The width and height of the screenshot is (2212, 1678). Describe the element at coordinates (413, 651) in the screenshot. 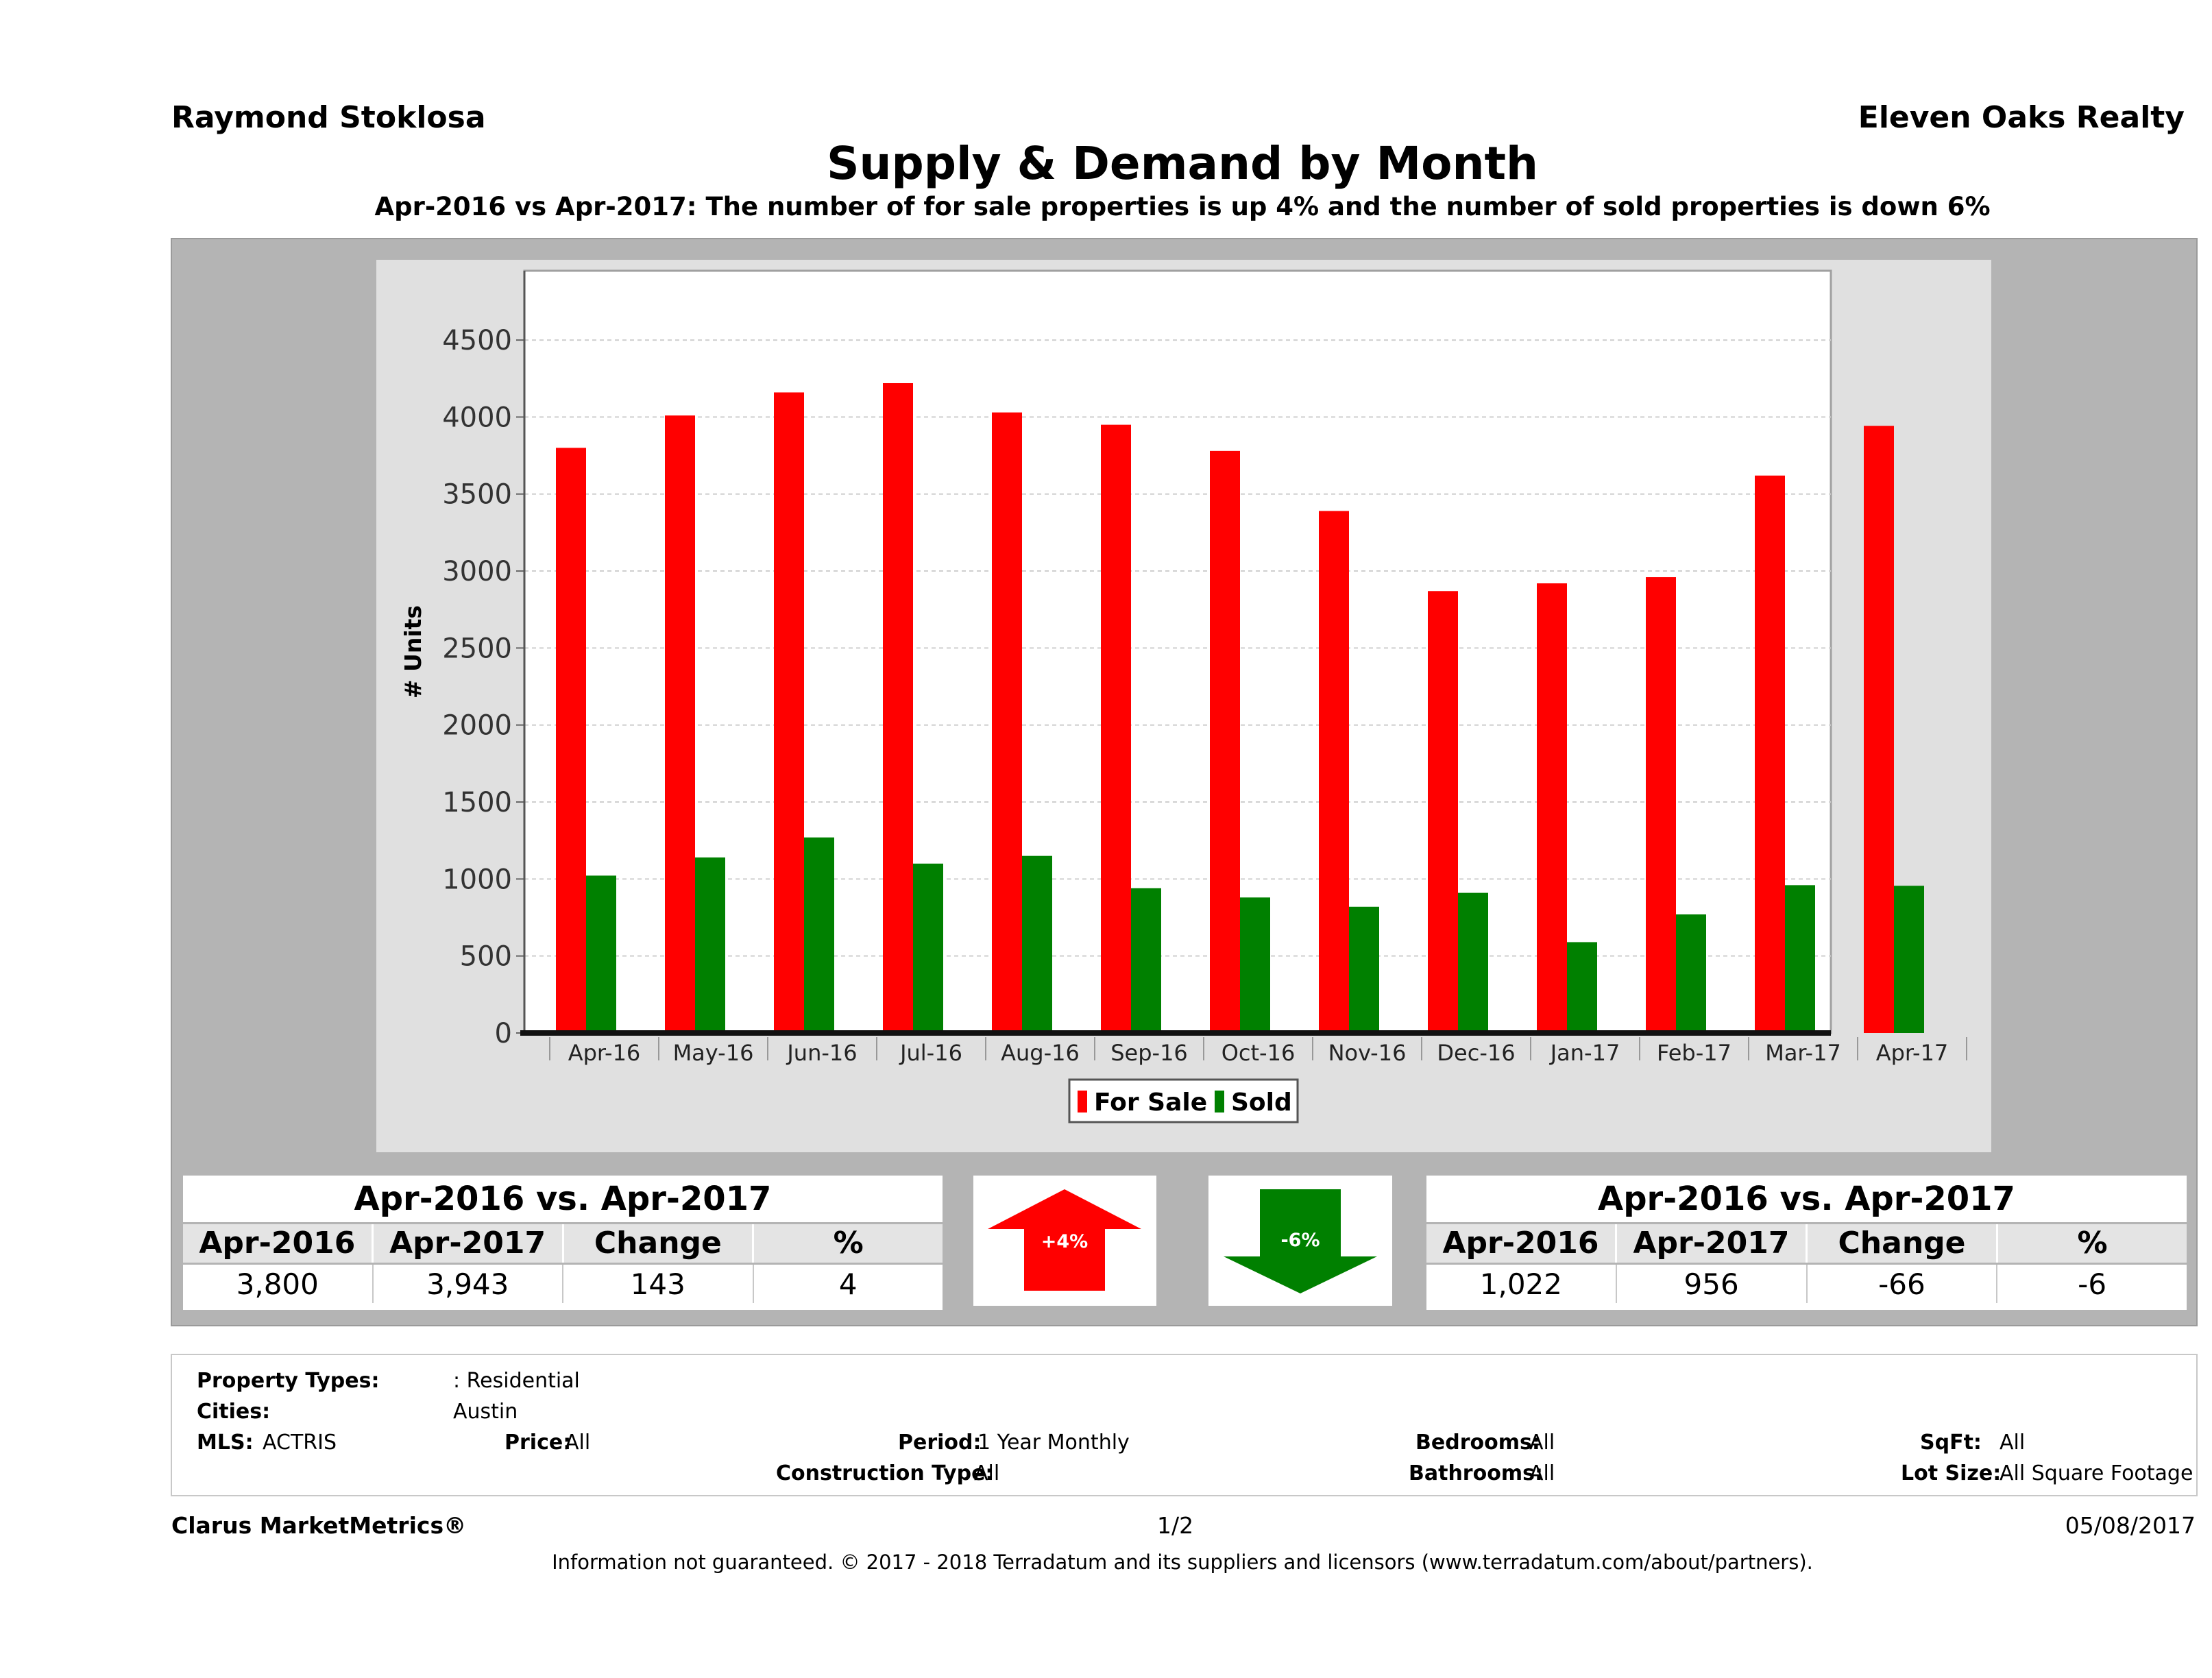

I see `y-axis-label: # Units` at that location.